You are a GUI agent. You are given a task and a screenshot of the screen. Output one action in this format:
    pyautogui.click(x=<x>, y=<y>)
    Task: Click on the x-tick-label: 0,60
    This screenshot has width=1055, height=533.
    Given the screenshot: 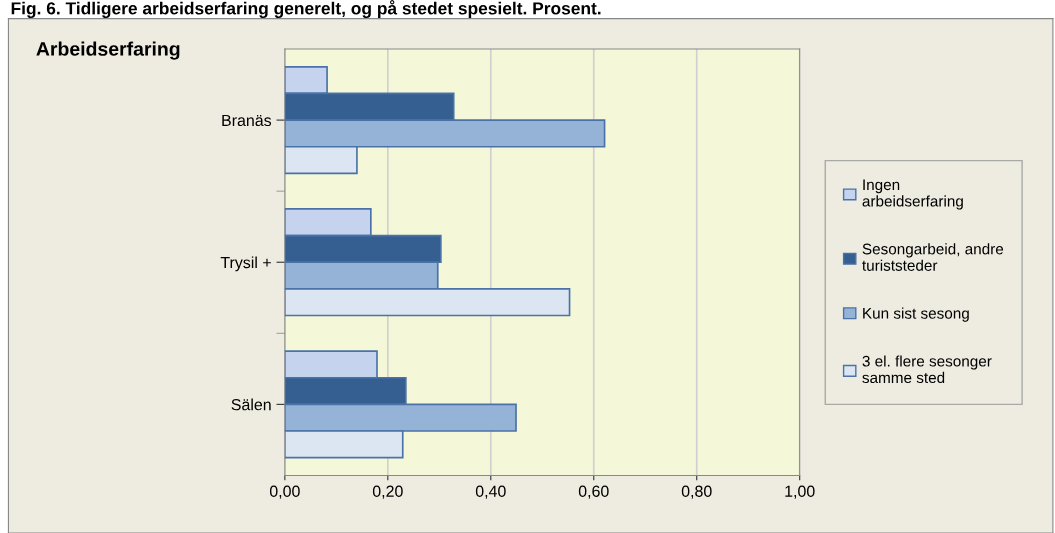 What is the action you would take?
    pyautogui.click(x=593, y=492)
    